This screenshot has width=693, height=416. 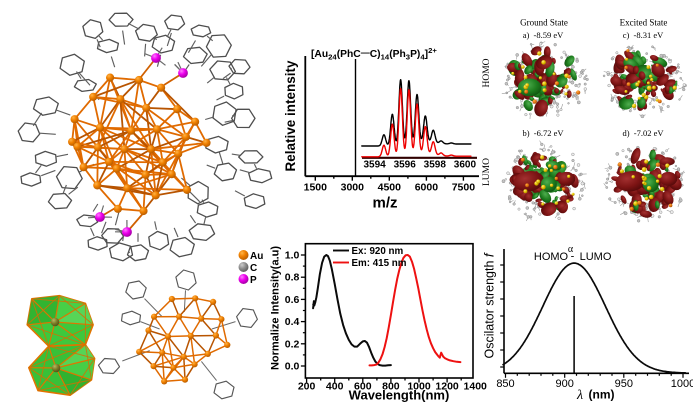 What do you see at coordinates (643, 133) in the screenshot?
I see `svg-text: d) -7.02 eV` at bounding box center [643, 133].